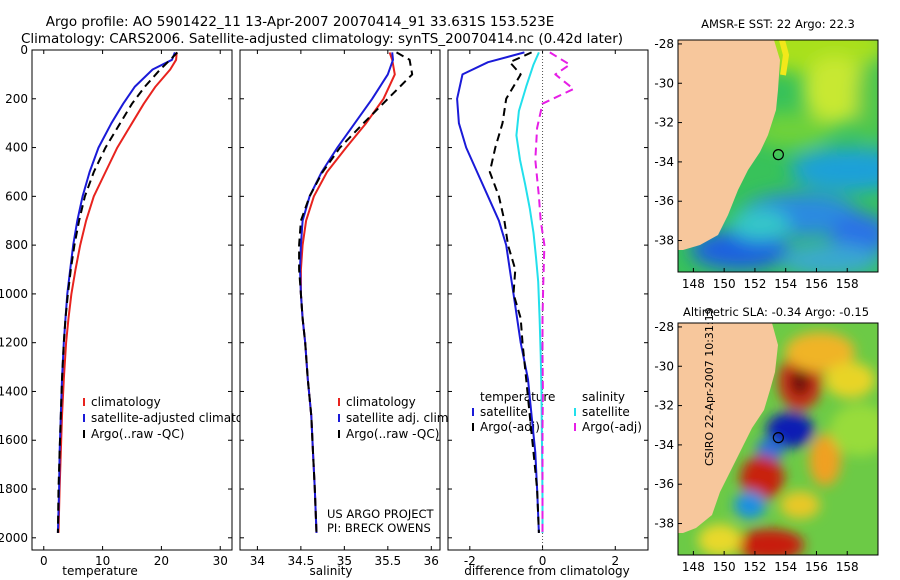 The height and width of the screenshot is (580, 900). What do you see at coordinates (180, 418) in the screenshot?
I see `legend-label-satellite: satellite-adjusted climatology` at bounding box center [180, 418].